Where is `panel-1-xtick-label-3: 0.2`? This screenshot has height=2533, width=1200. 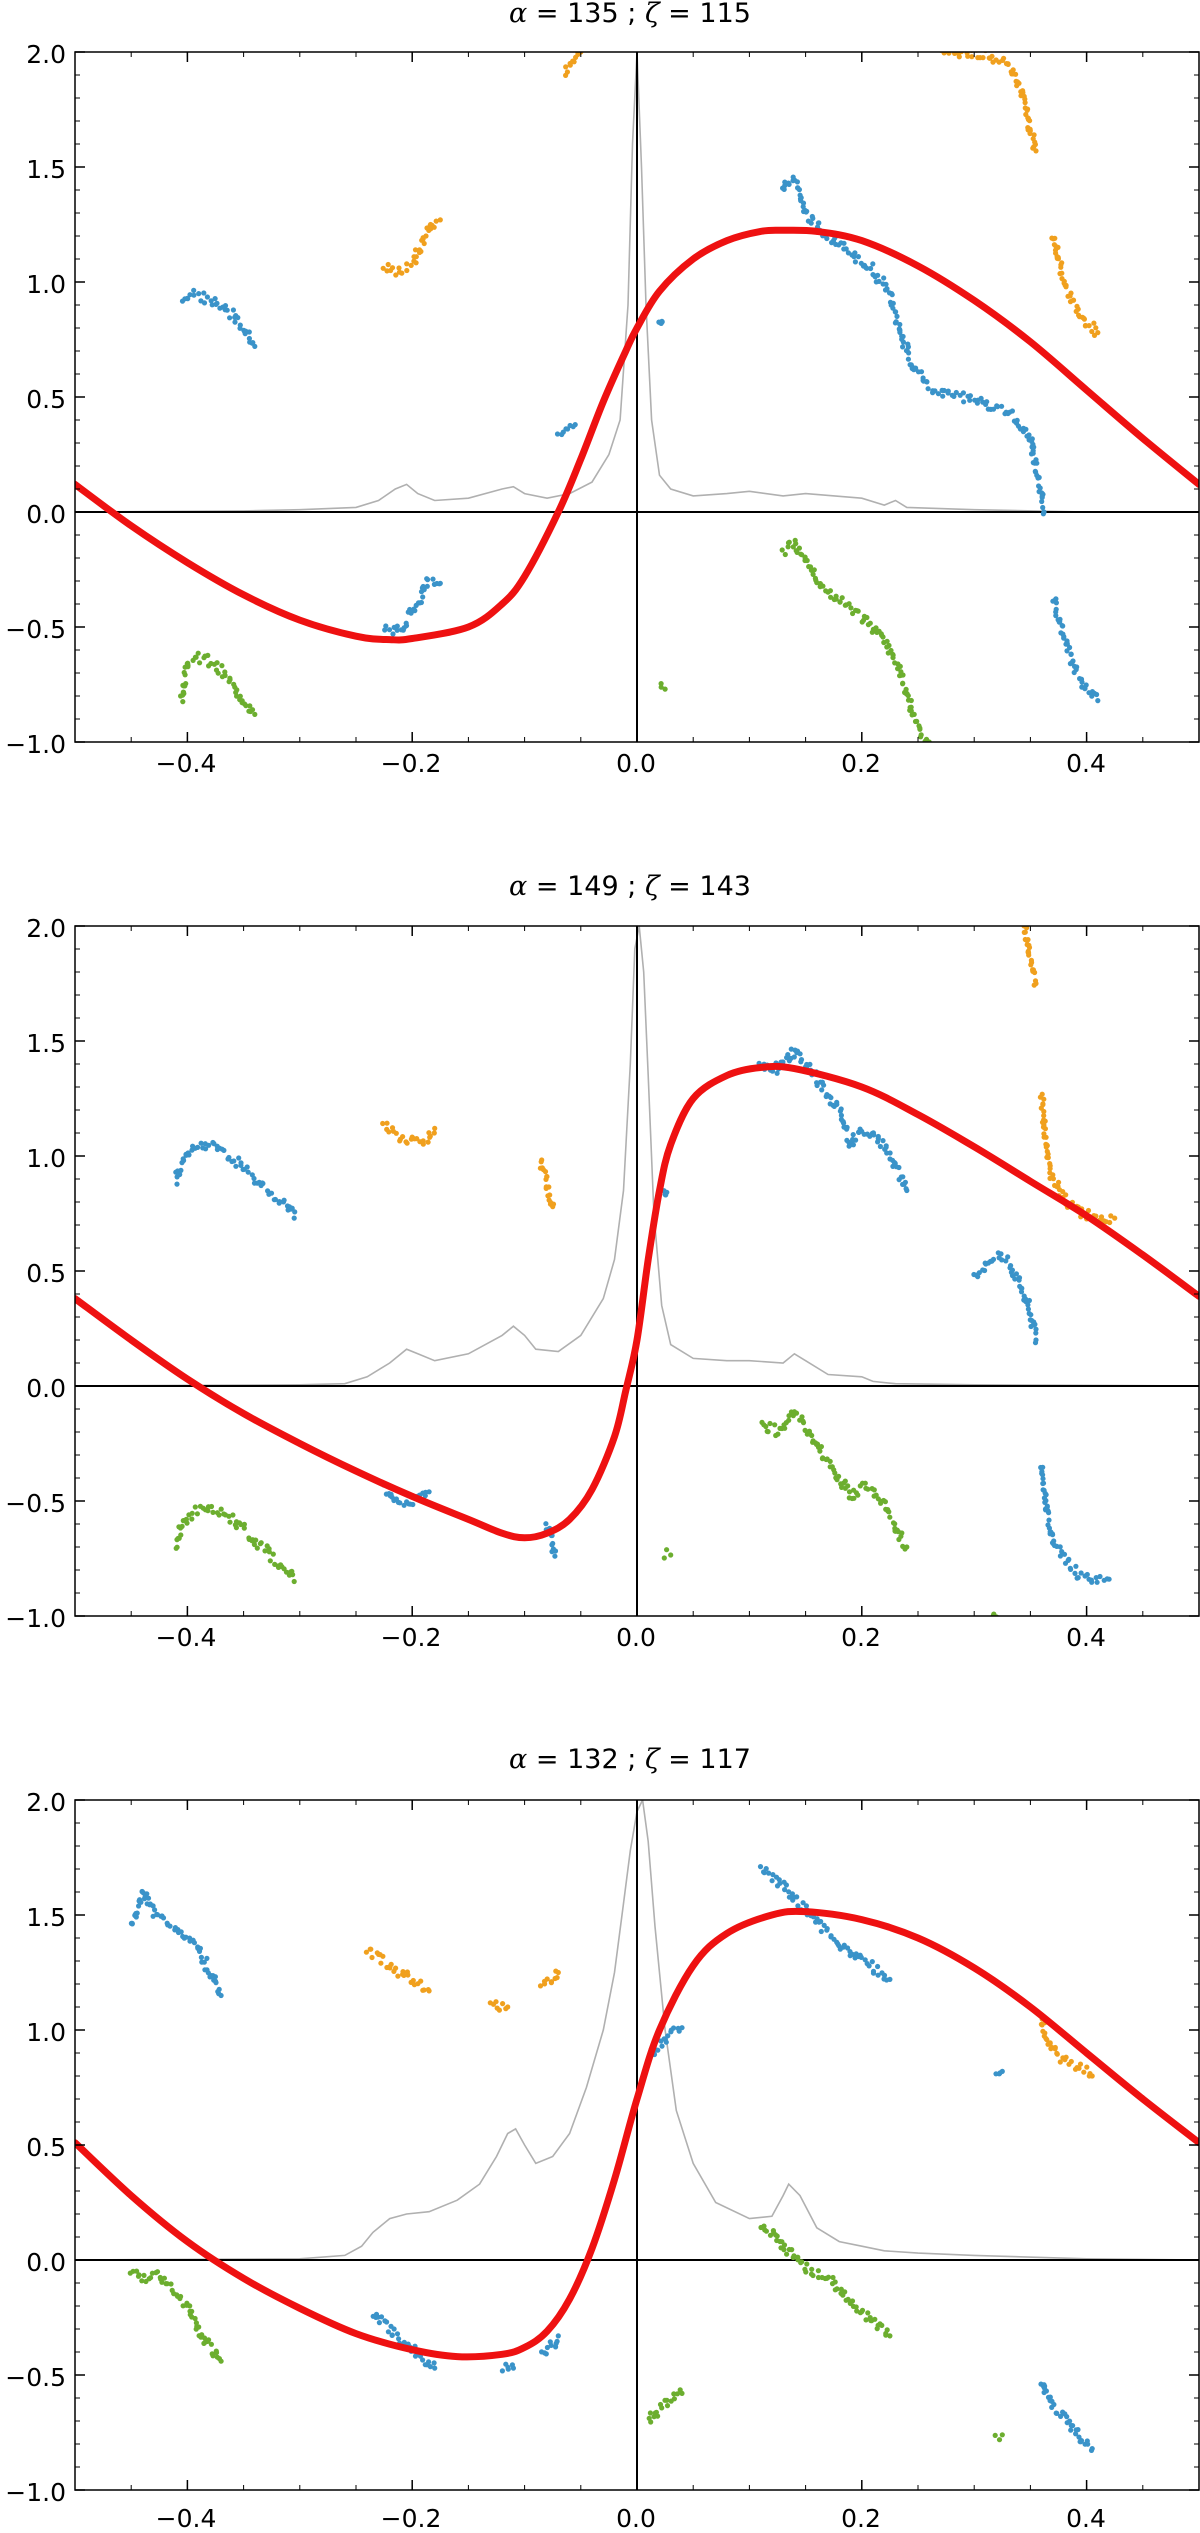
panel-1-xtick-label-3: 0.2 is located at coordinates (861, 763).